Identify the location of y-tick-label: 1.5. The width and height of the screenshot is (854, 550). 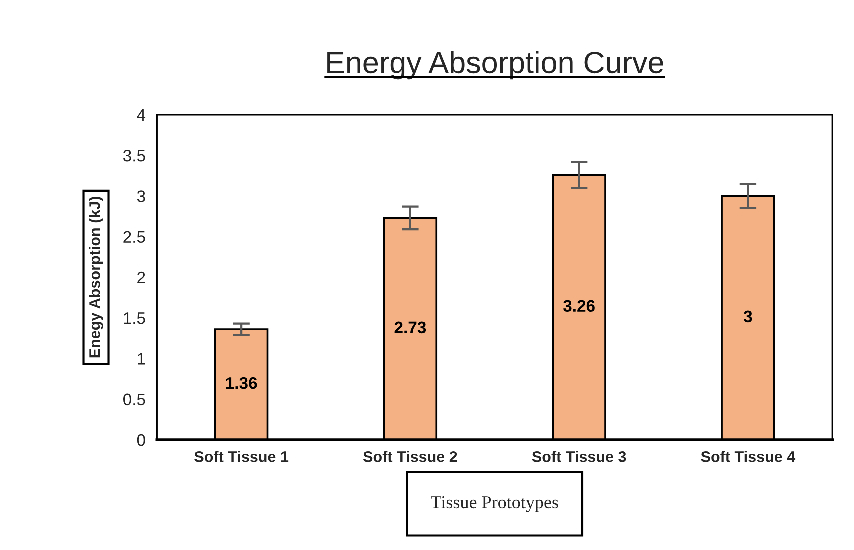
(135, 318).